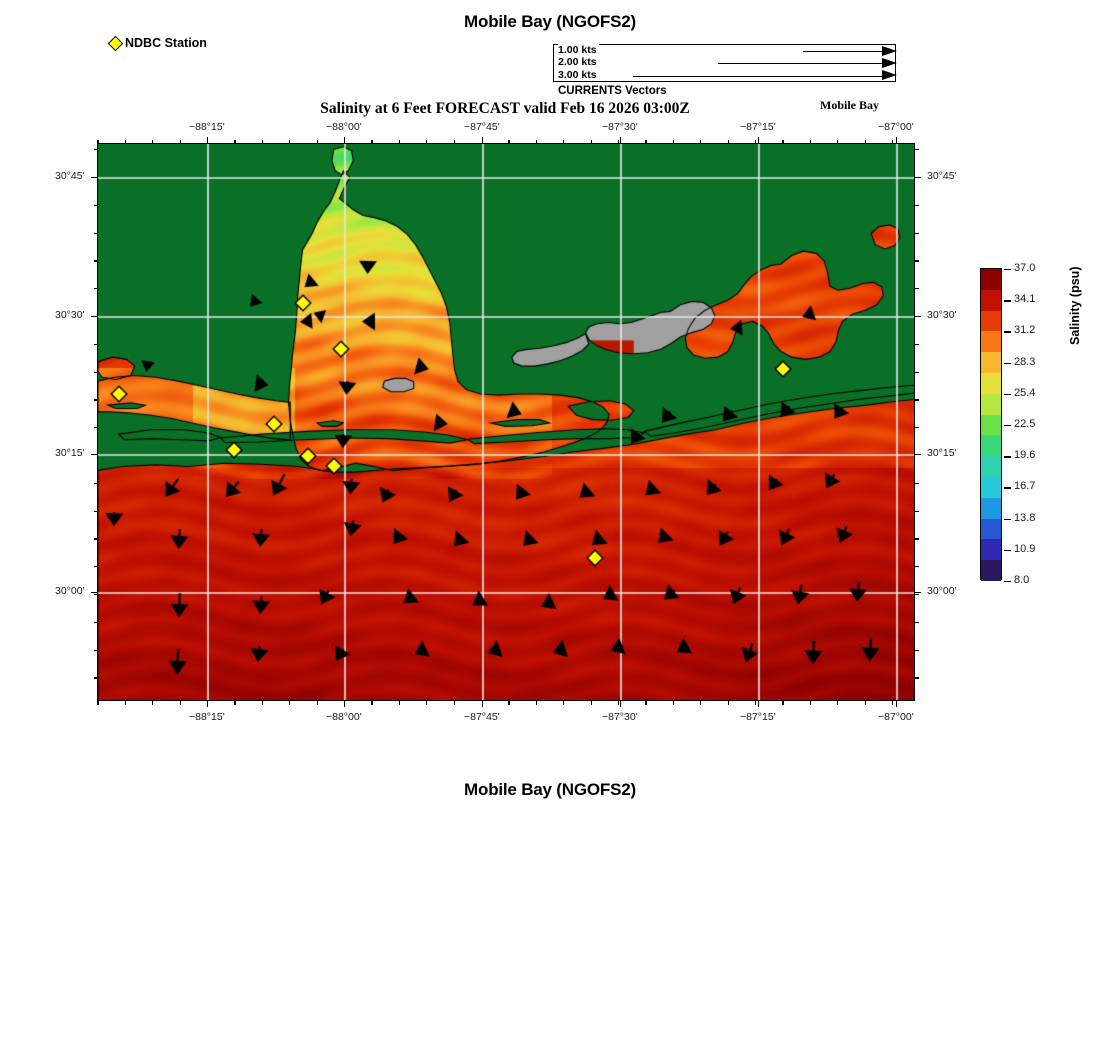  I want to click on colorbar-axis-title: Salinity (psu), so click(1075, 305).